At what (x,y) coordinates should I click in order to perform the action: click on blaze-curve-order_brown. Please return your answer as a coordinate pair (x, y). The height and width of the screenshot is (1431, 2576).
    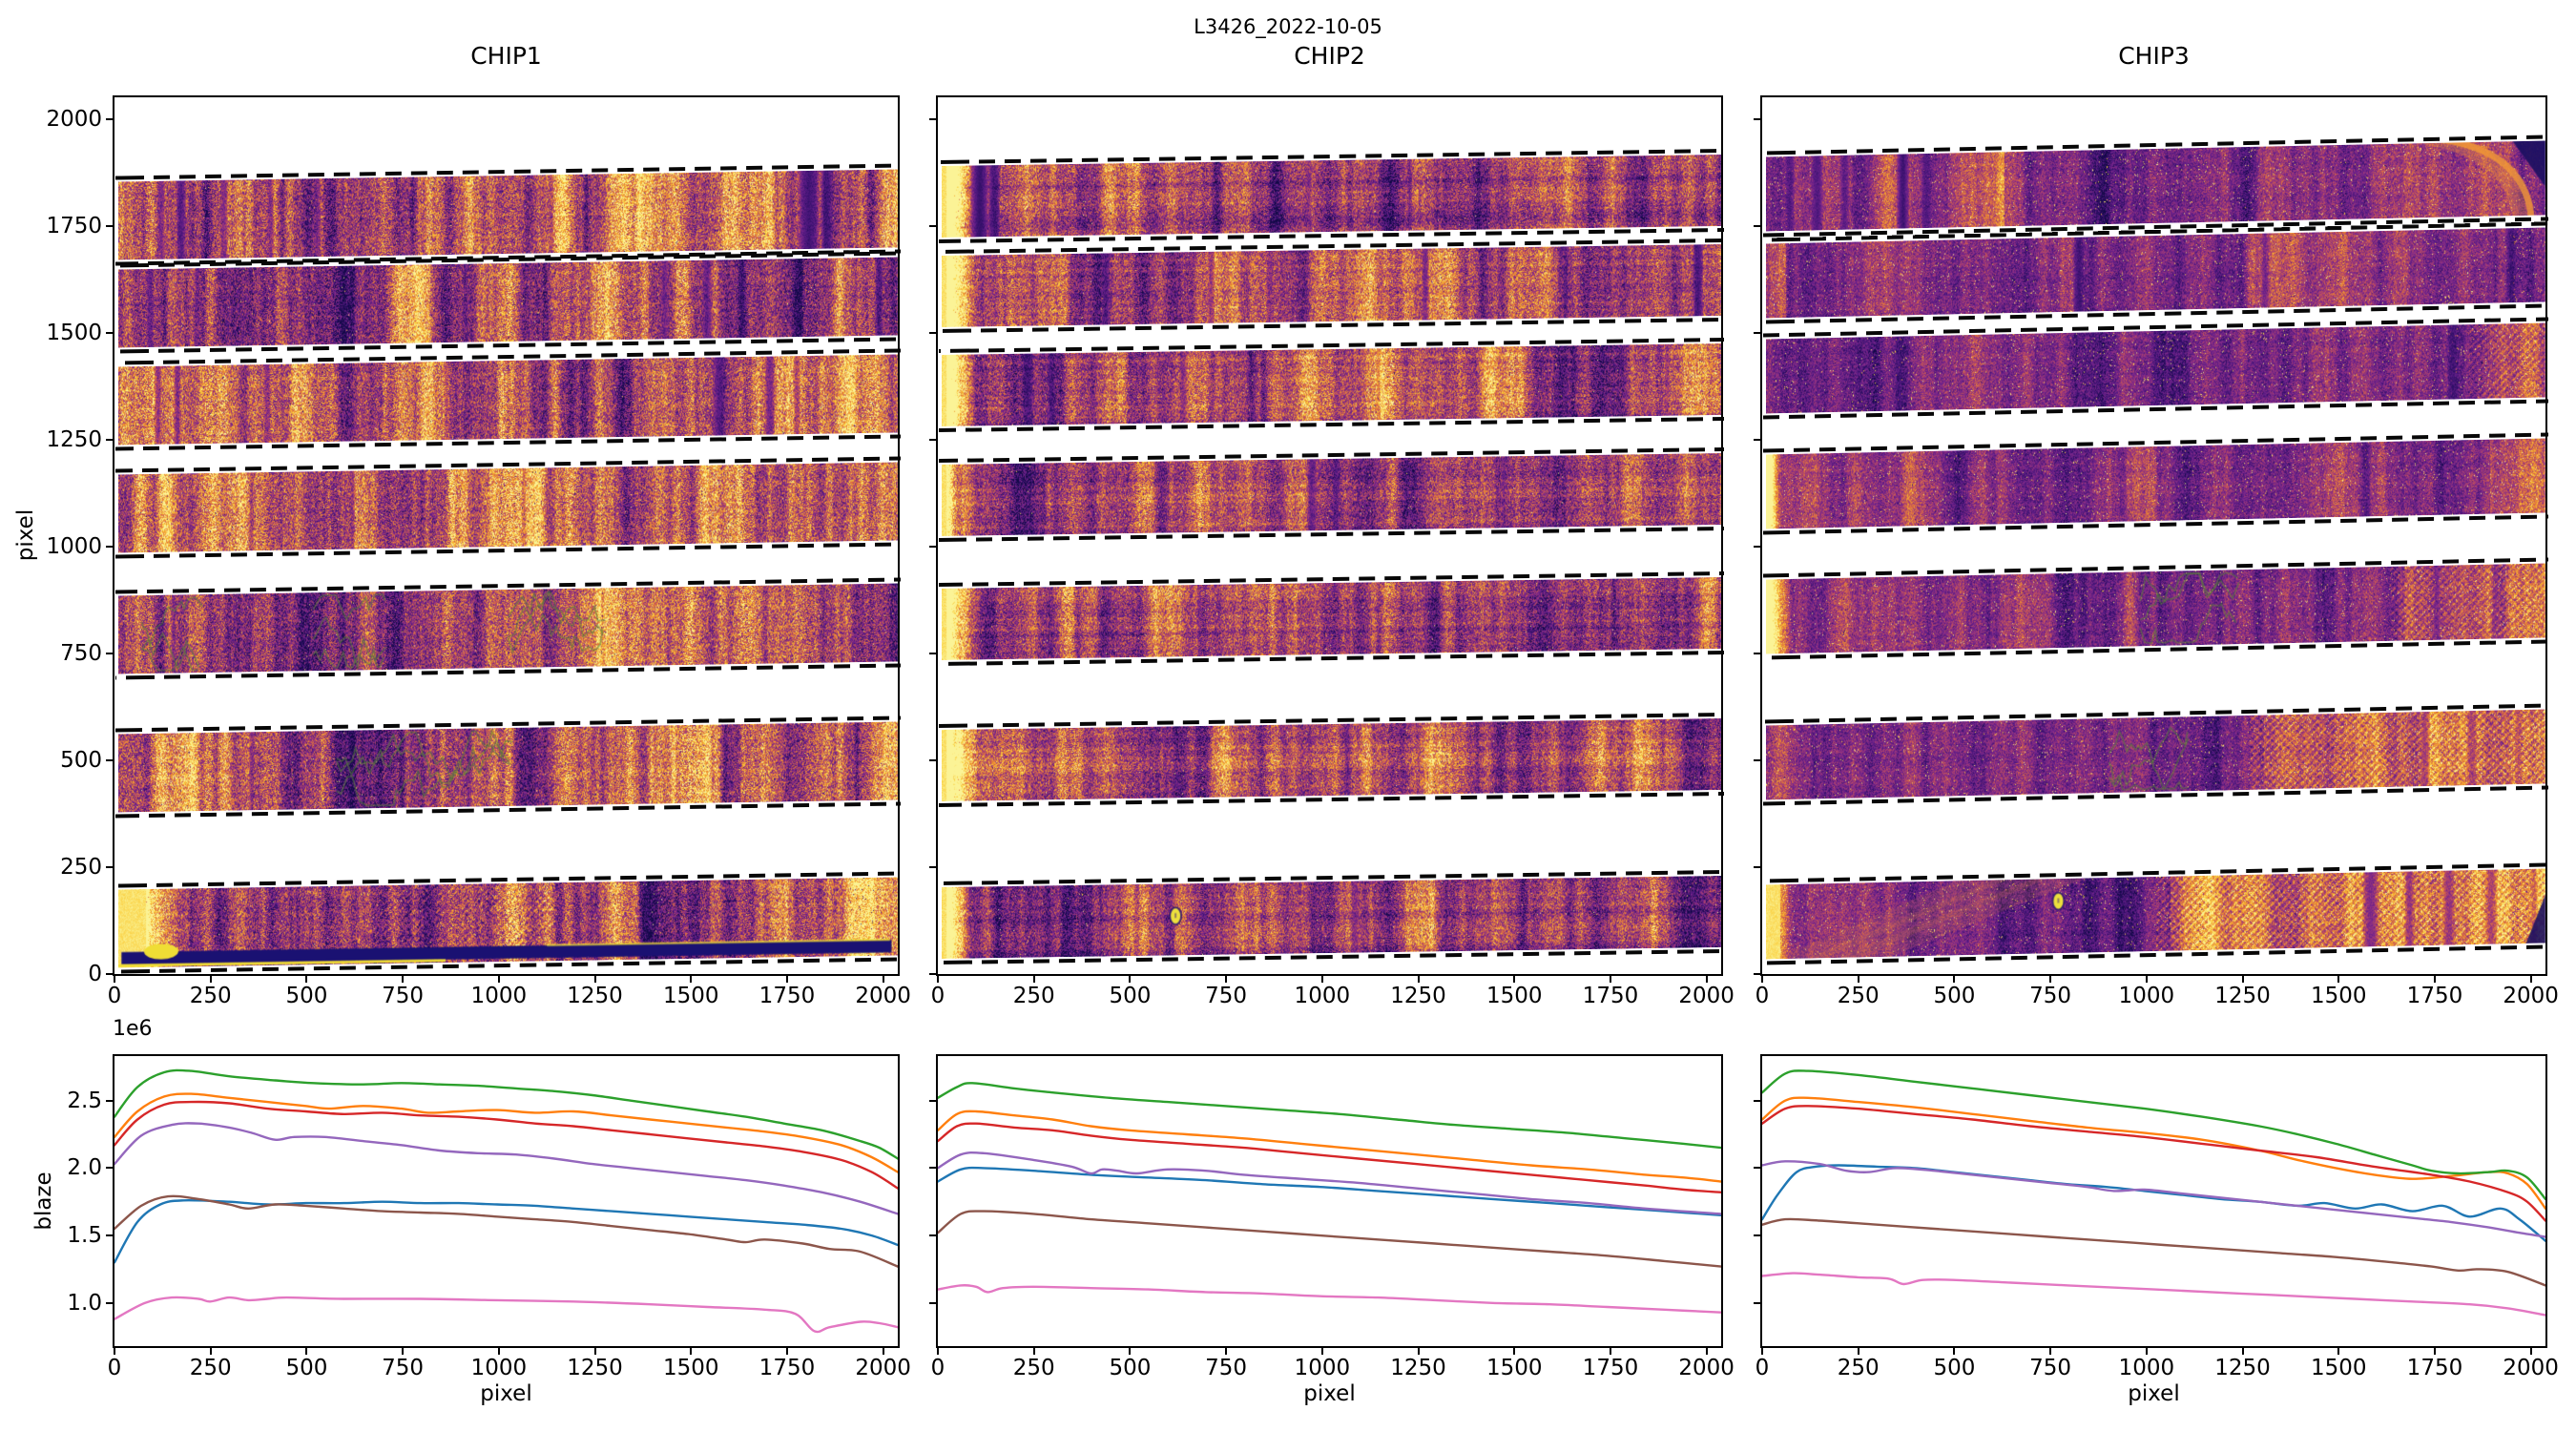
    Looking at the image, I should click on (506, 1231).